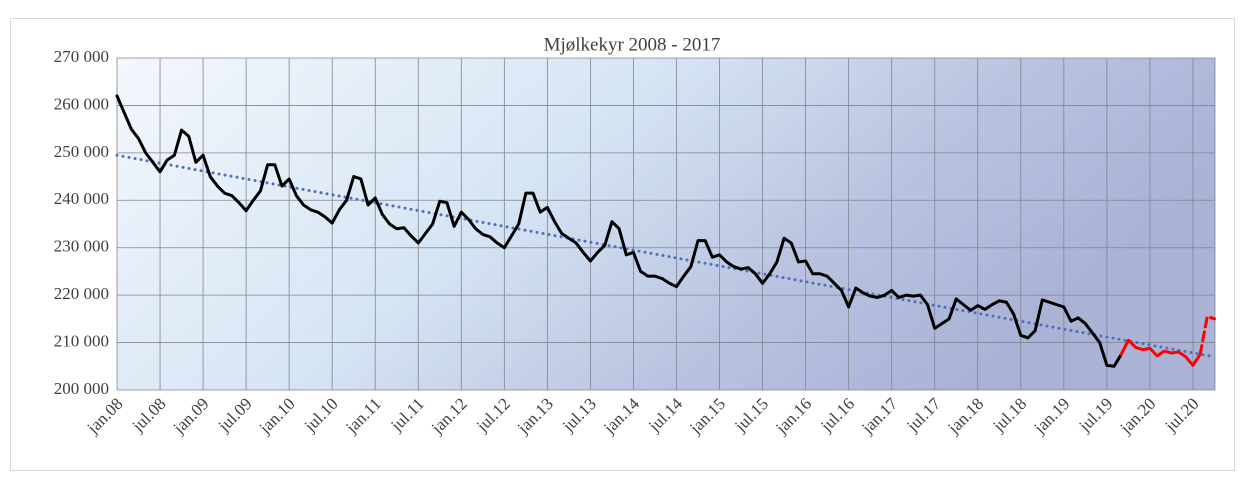 This screenshot has height=477, width=1241. Describe the element at coordinates (632, 44) in the screenshot. I see `chart-title: Mjølkekyr 2008 - 2017` at that location.